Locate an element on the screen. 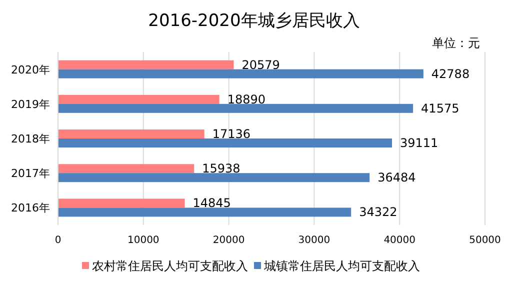 The height and width of the screenshot is (288, 508). x-tick-label: 10000 is located at coordinates (143, 240).